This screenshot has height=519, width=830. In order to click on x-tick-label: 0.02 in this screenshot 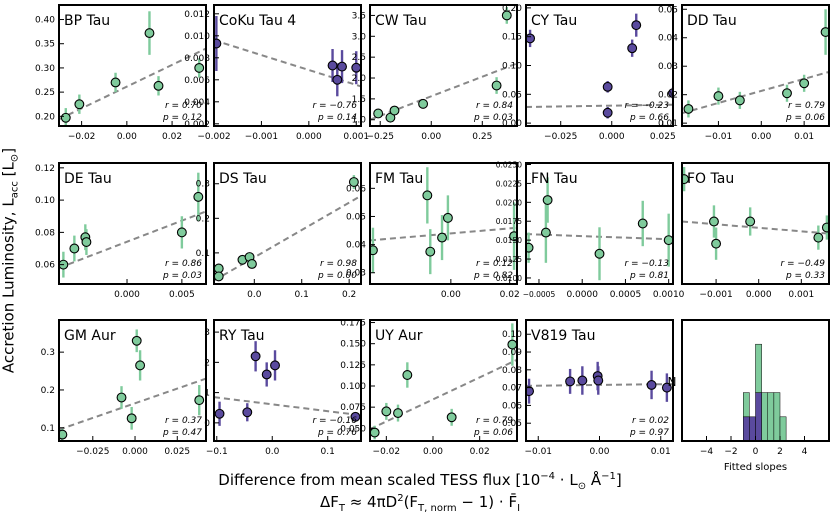, I will do `click(510, 295)`.